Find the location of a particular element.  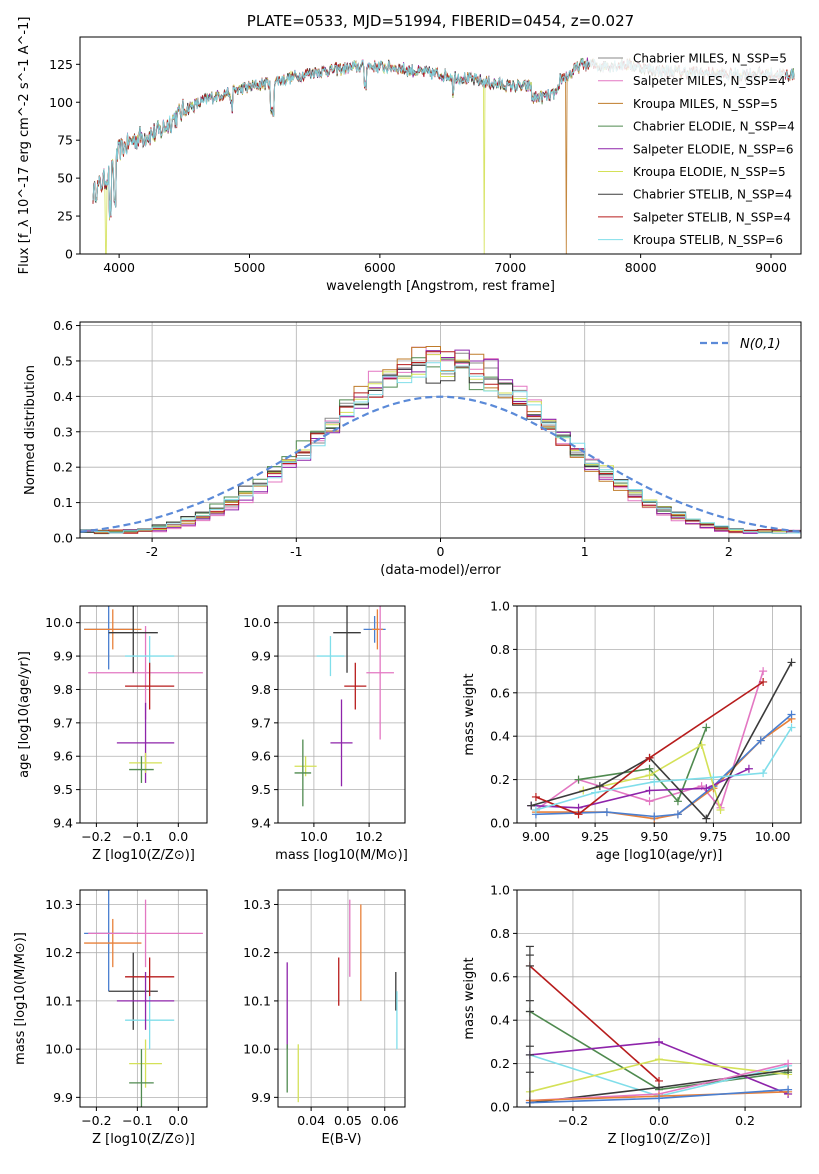

x-tick-label: 10.00 is located at coordinates (773, 836).